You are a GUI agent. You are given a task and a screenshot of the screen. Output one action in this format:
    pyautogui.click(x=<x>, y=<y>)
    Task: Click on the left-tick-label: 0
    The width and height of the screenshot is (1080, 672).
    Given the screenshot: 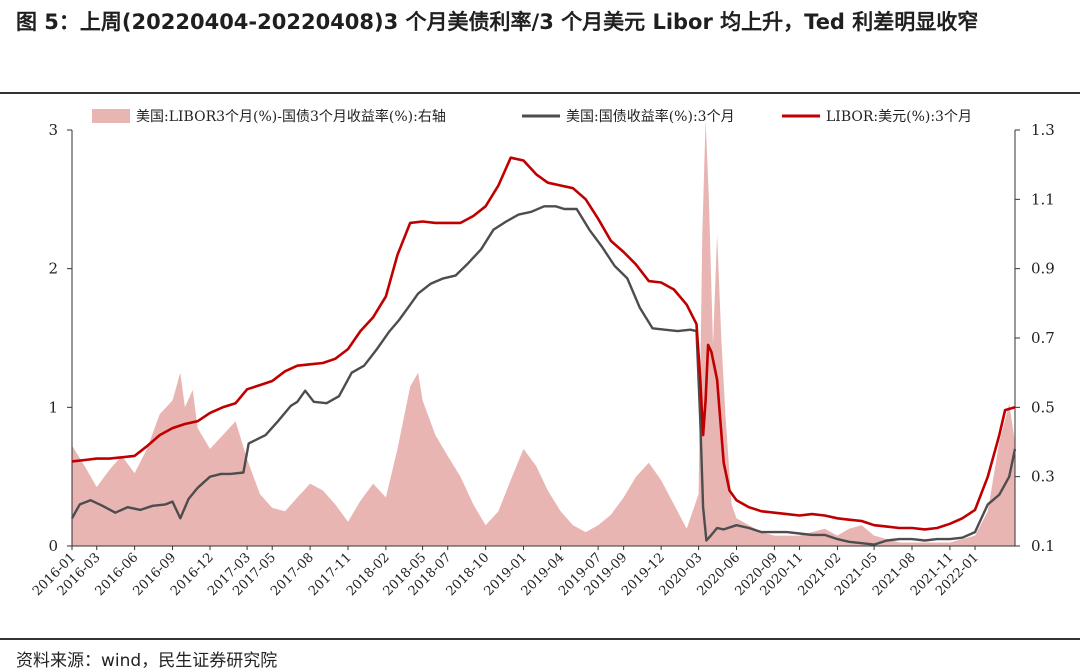 What is the action you would take?
    pyautogui.click(x=53, y=546)
    